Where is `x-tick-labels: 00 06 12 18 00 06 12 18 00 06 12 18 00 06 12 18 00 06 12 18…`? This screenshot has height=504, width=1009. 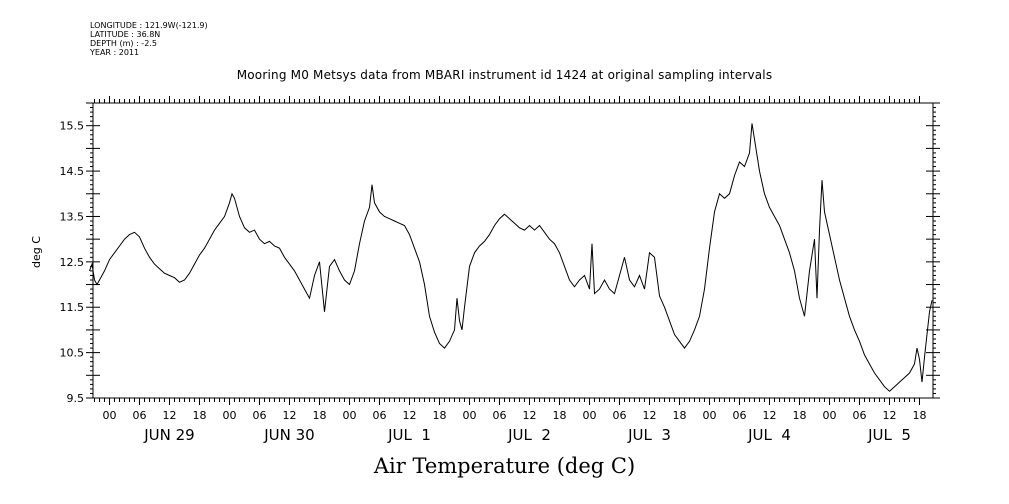 x-tick-labels: 00 06 12 18 00 06 12 18 00 06 12 18 00 06 12 18 00 06 12 18… is located at coordinates (515, 415).